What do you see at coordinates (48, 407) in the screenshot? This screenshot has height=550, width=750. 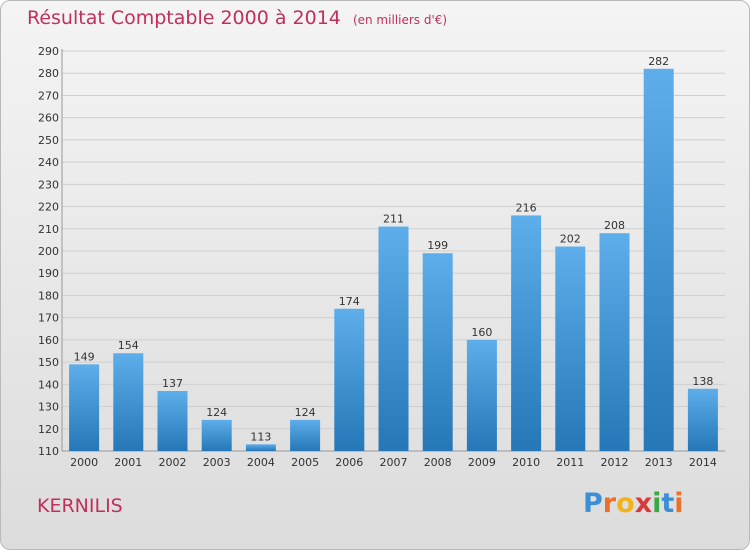 I see `y-tick-label: 130` at bounding box center [48, 407].